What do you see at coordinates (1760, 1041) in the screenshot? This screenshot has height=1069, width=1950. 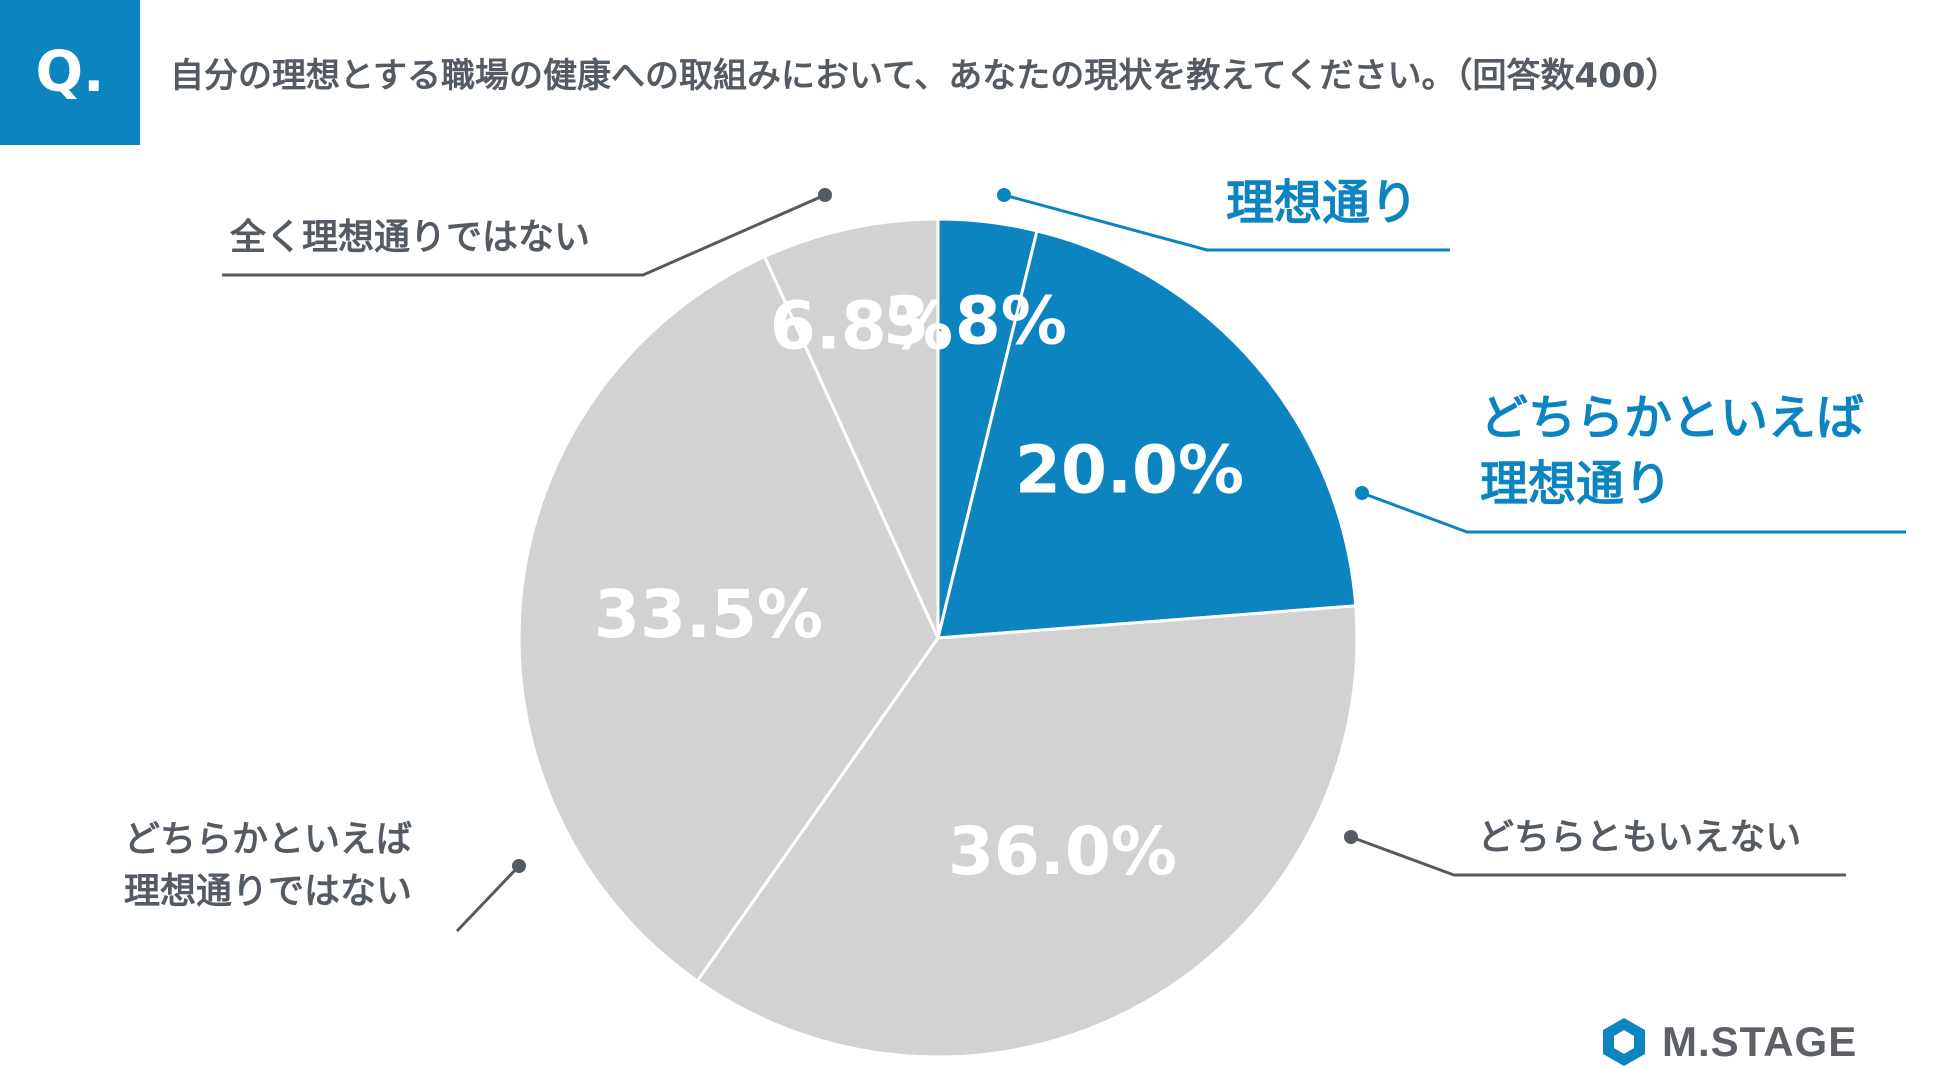 I see `logo-text: M.STAGE` at bounding box center [1760, 1041].